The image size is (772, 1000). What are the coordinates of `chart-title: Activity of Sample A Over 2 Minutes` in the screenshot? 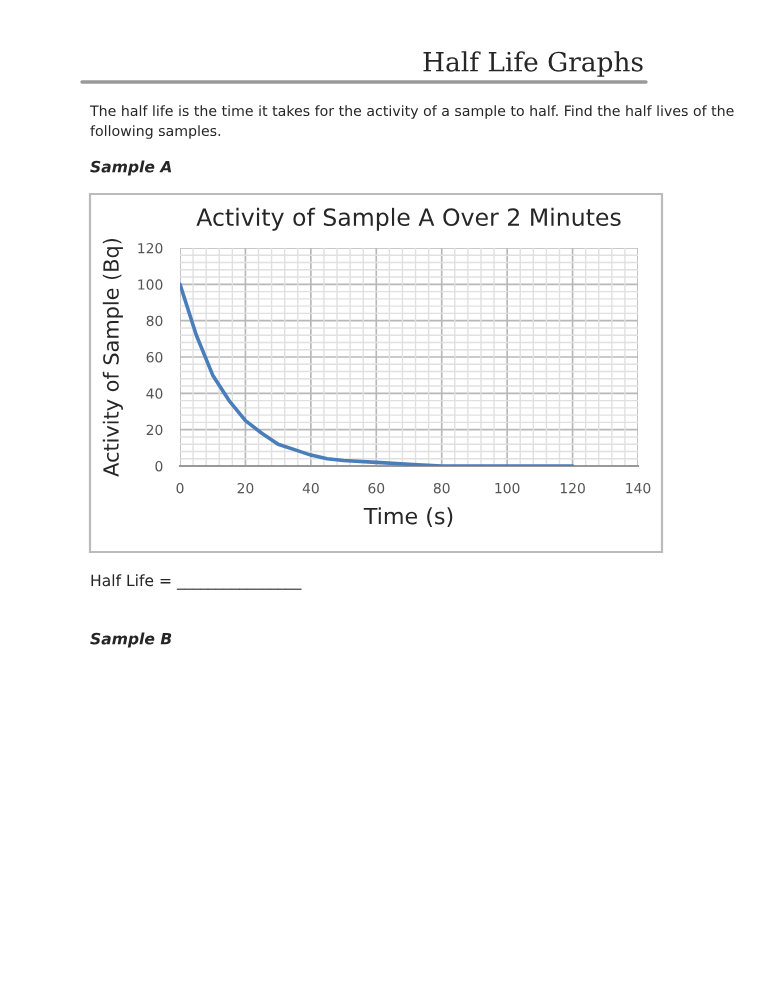 It's located at (408, 219).